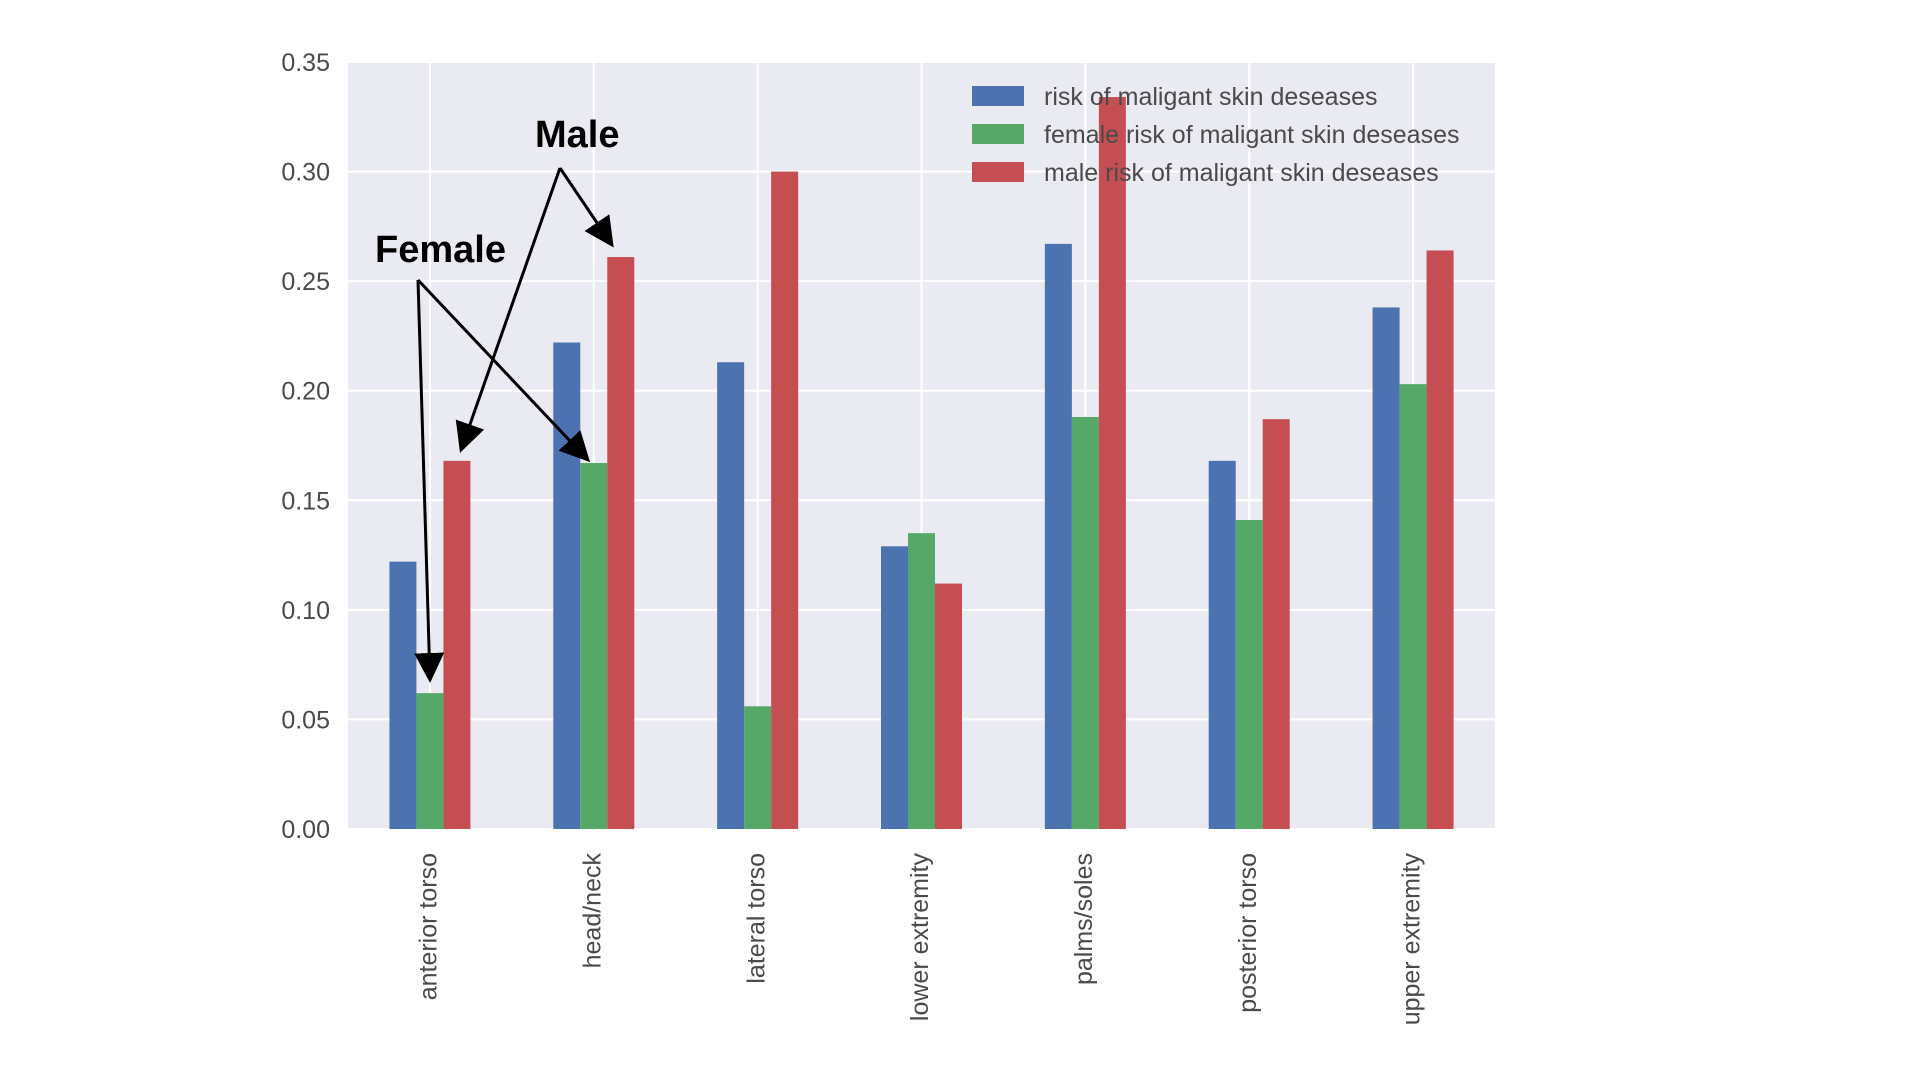  I want to click on y-tick-label: 0.00, so click(305, 830).